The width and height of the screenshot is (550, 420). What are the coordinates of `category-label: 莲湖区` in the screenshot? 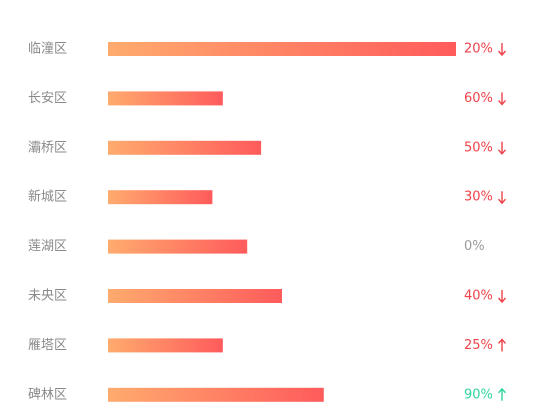 It's located at (47, 246).